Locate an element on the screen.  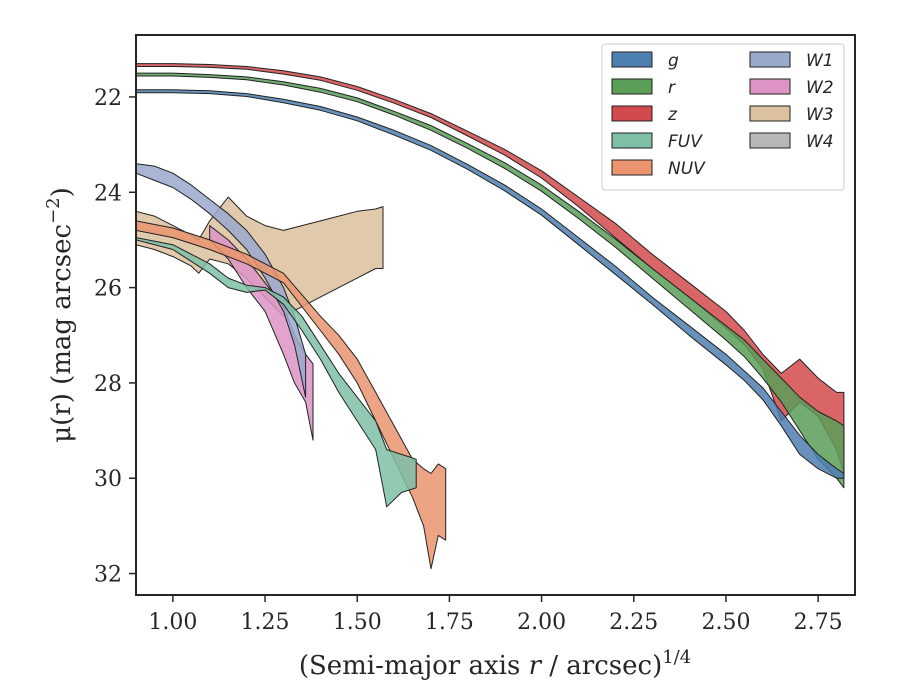
y-axis-label: μ(r) (mag arcsec−2) is located at coordinates (60, 315).